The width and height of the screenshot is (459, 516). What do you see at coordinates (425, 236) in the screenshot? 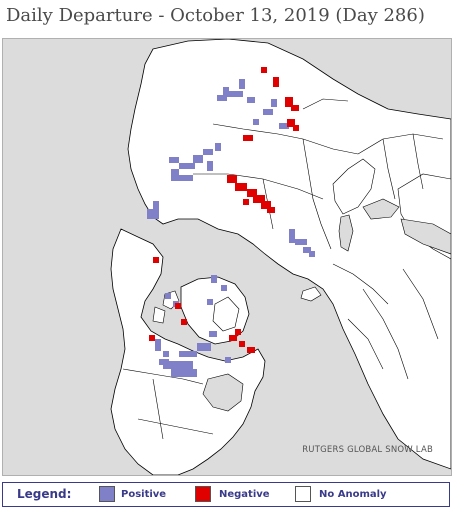
I see `mediterranean-sea` at bounding box center [425, 236].